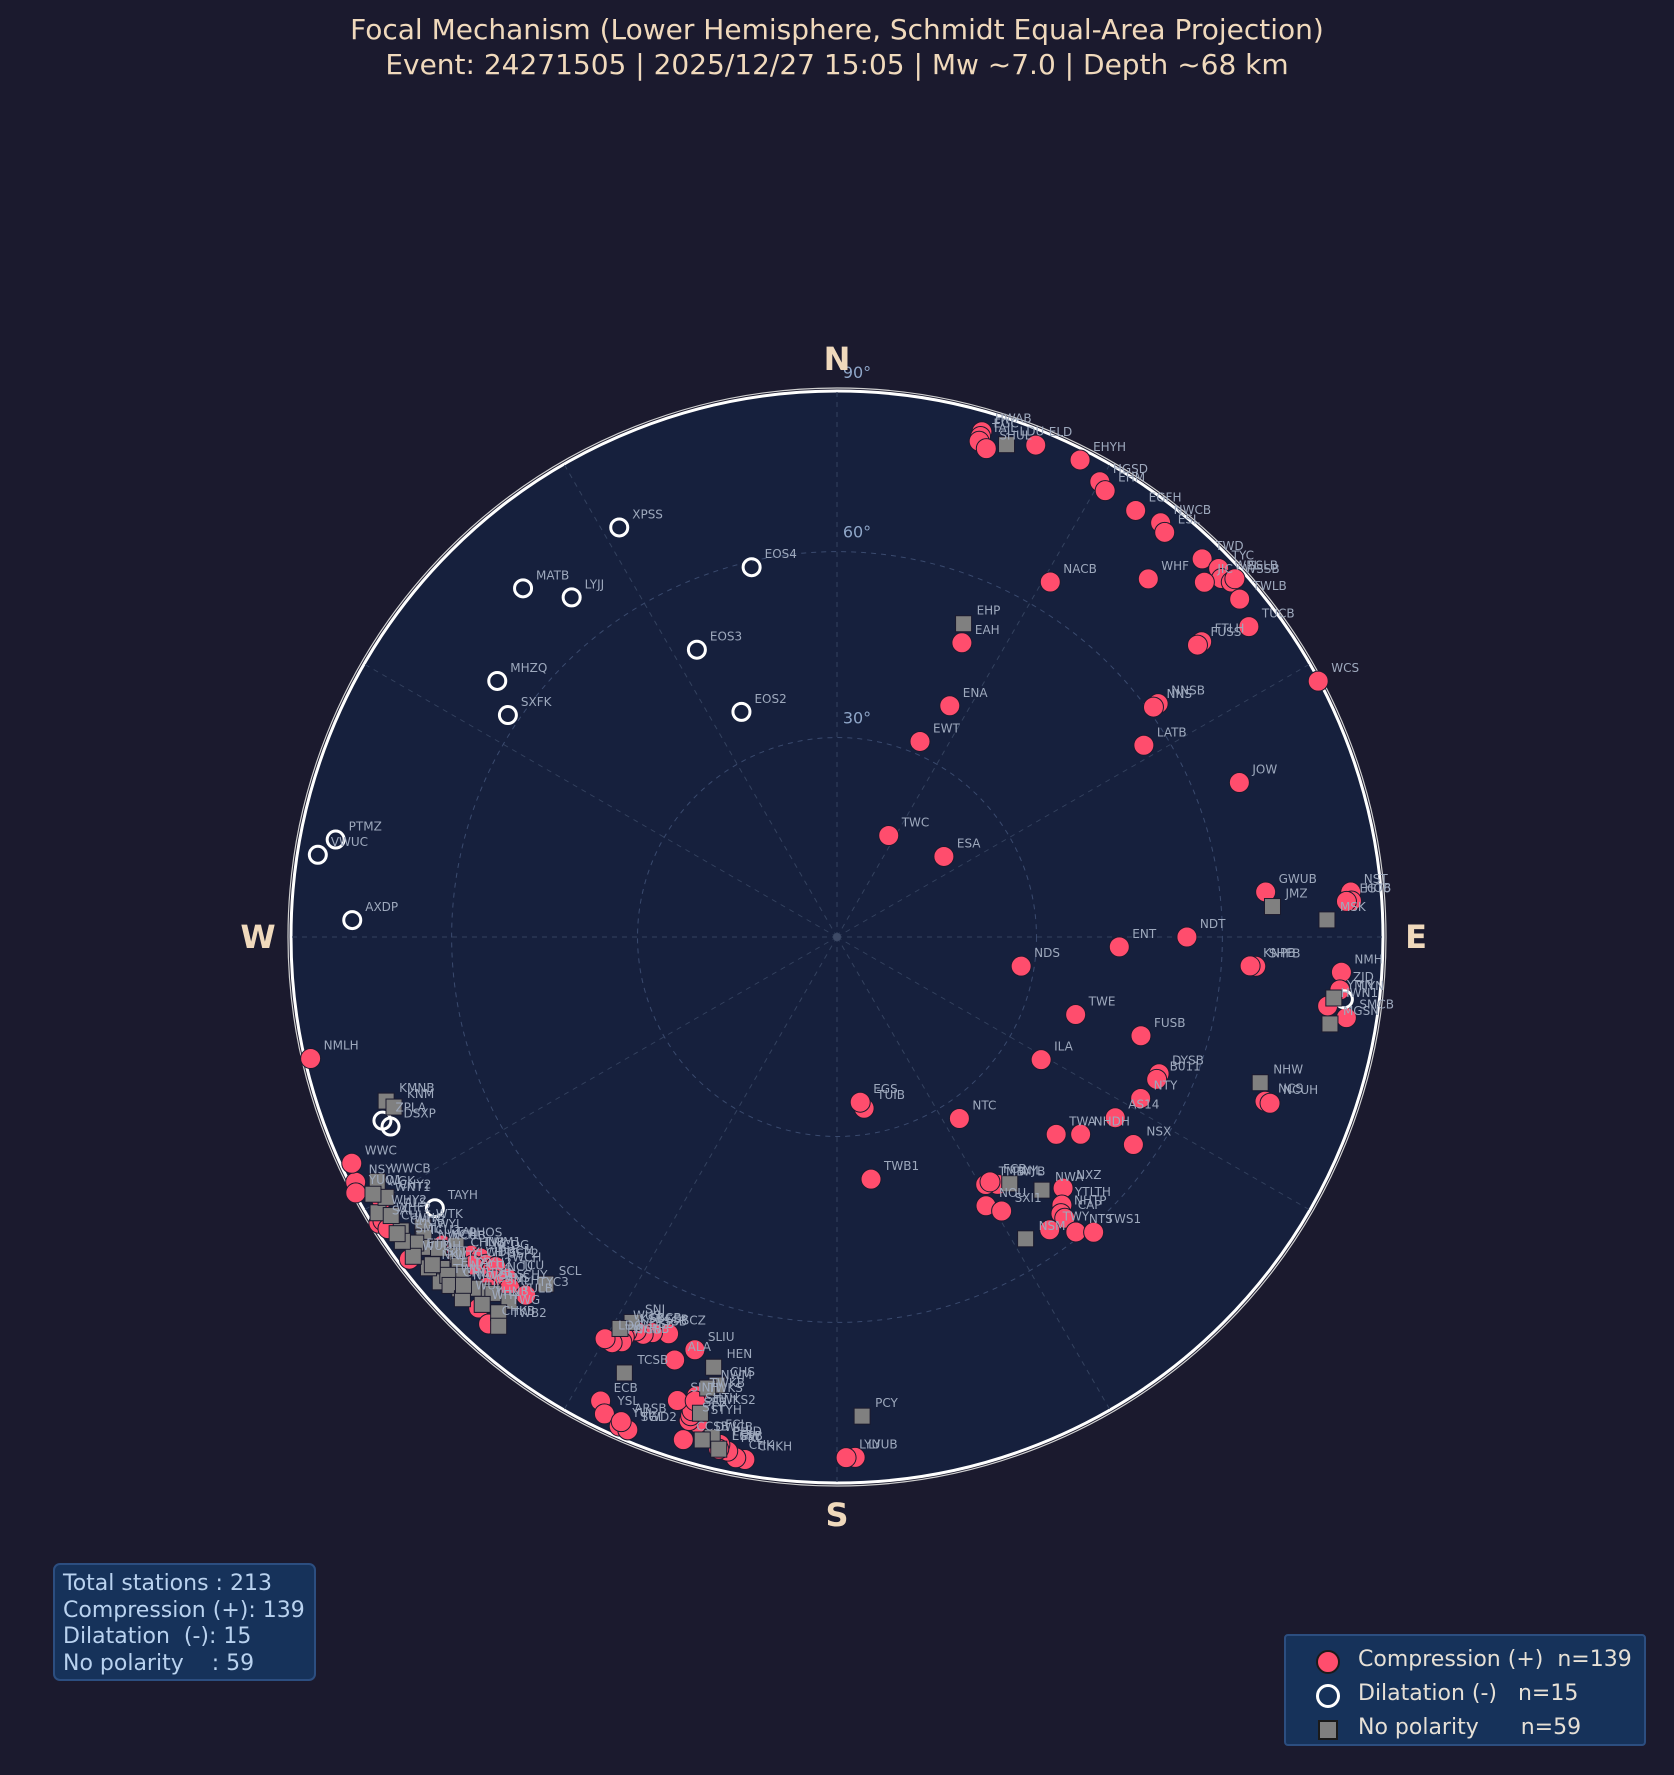  I want to click on station-label: SHFB, so click(1285, 953).